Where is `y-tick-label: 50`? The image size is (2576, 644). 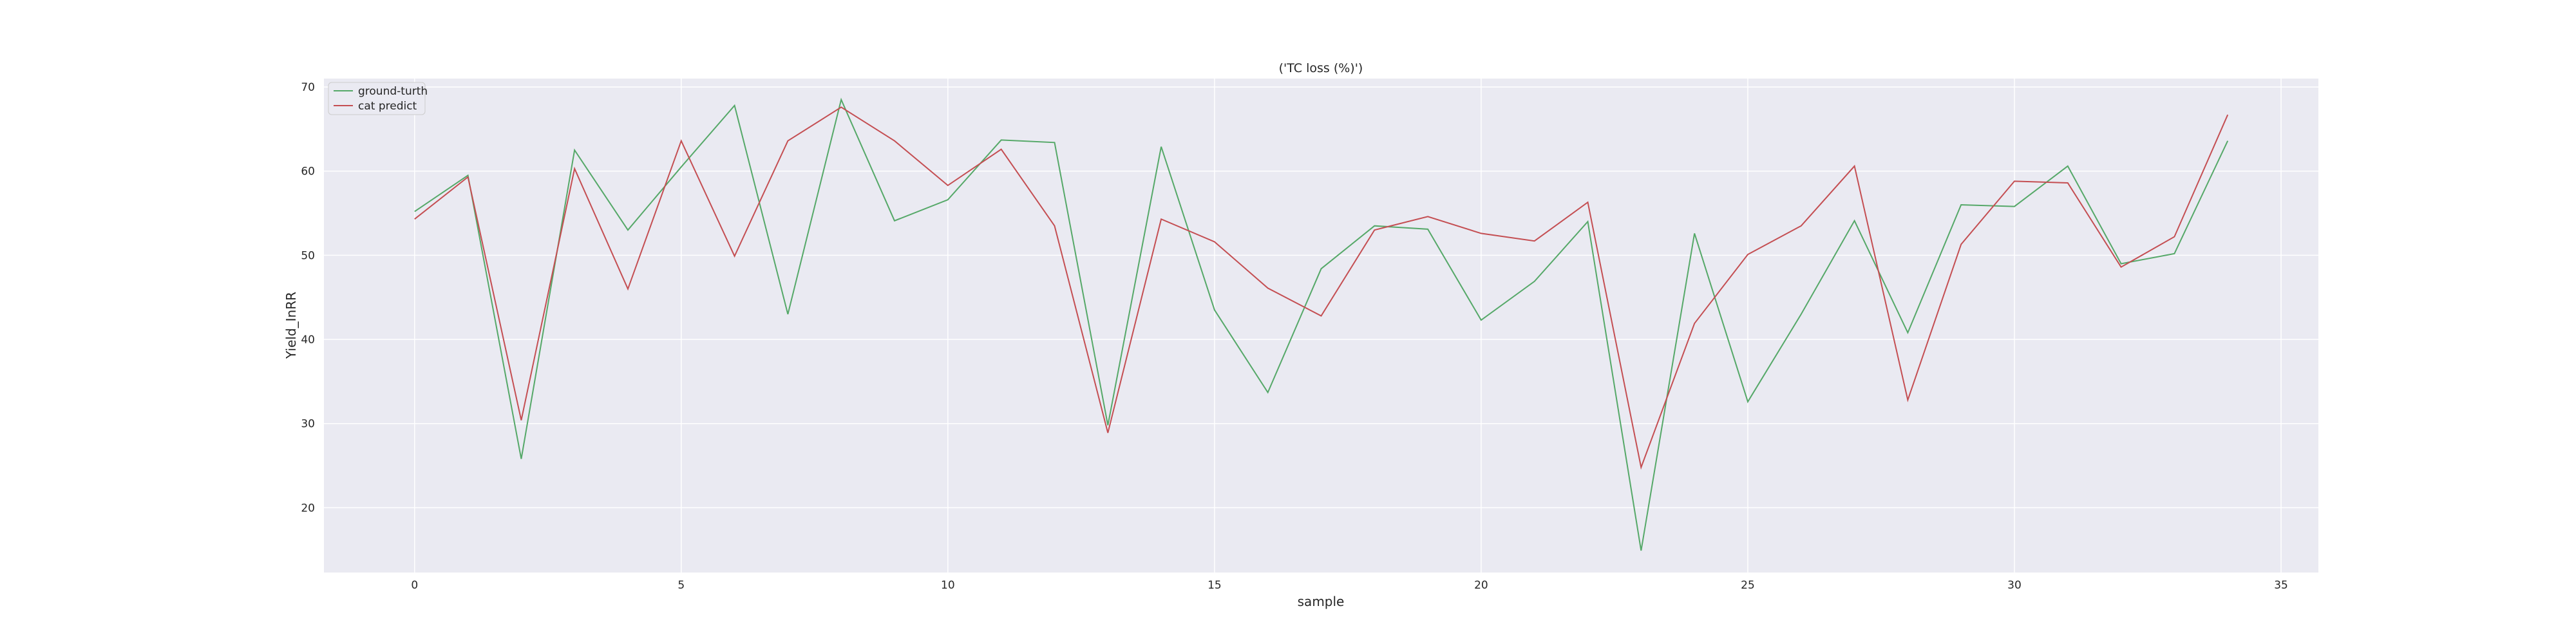
y-tick-label: 50 is located at coordinates (308, 256).